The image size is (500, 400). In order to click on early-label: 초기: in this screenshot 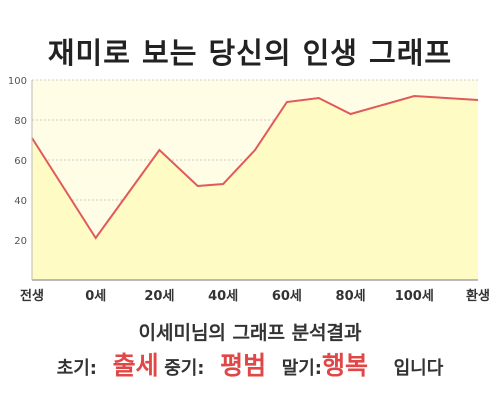, I will do `click(77, 368)`.